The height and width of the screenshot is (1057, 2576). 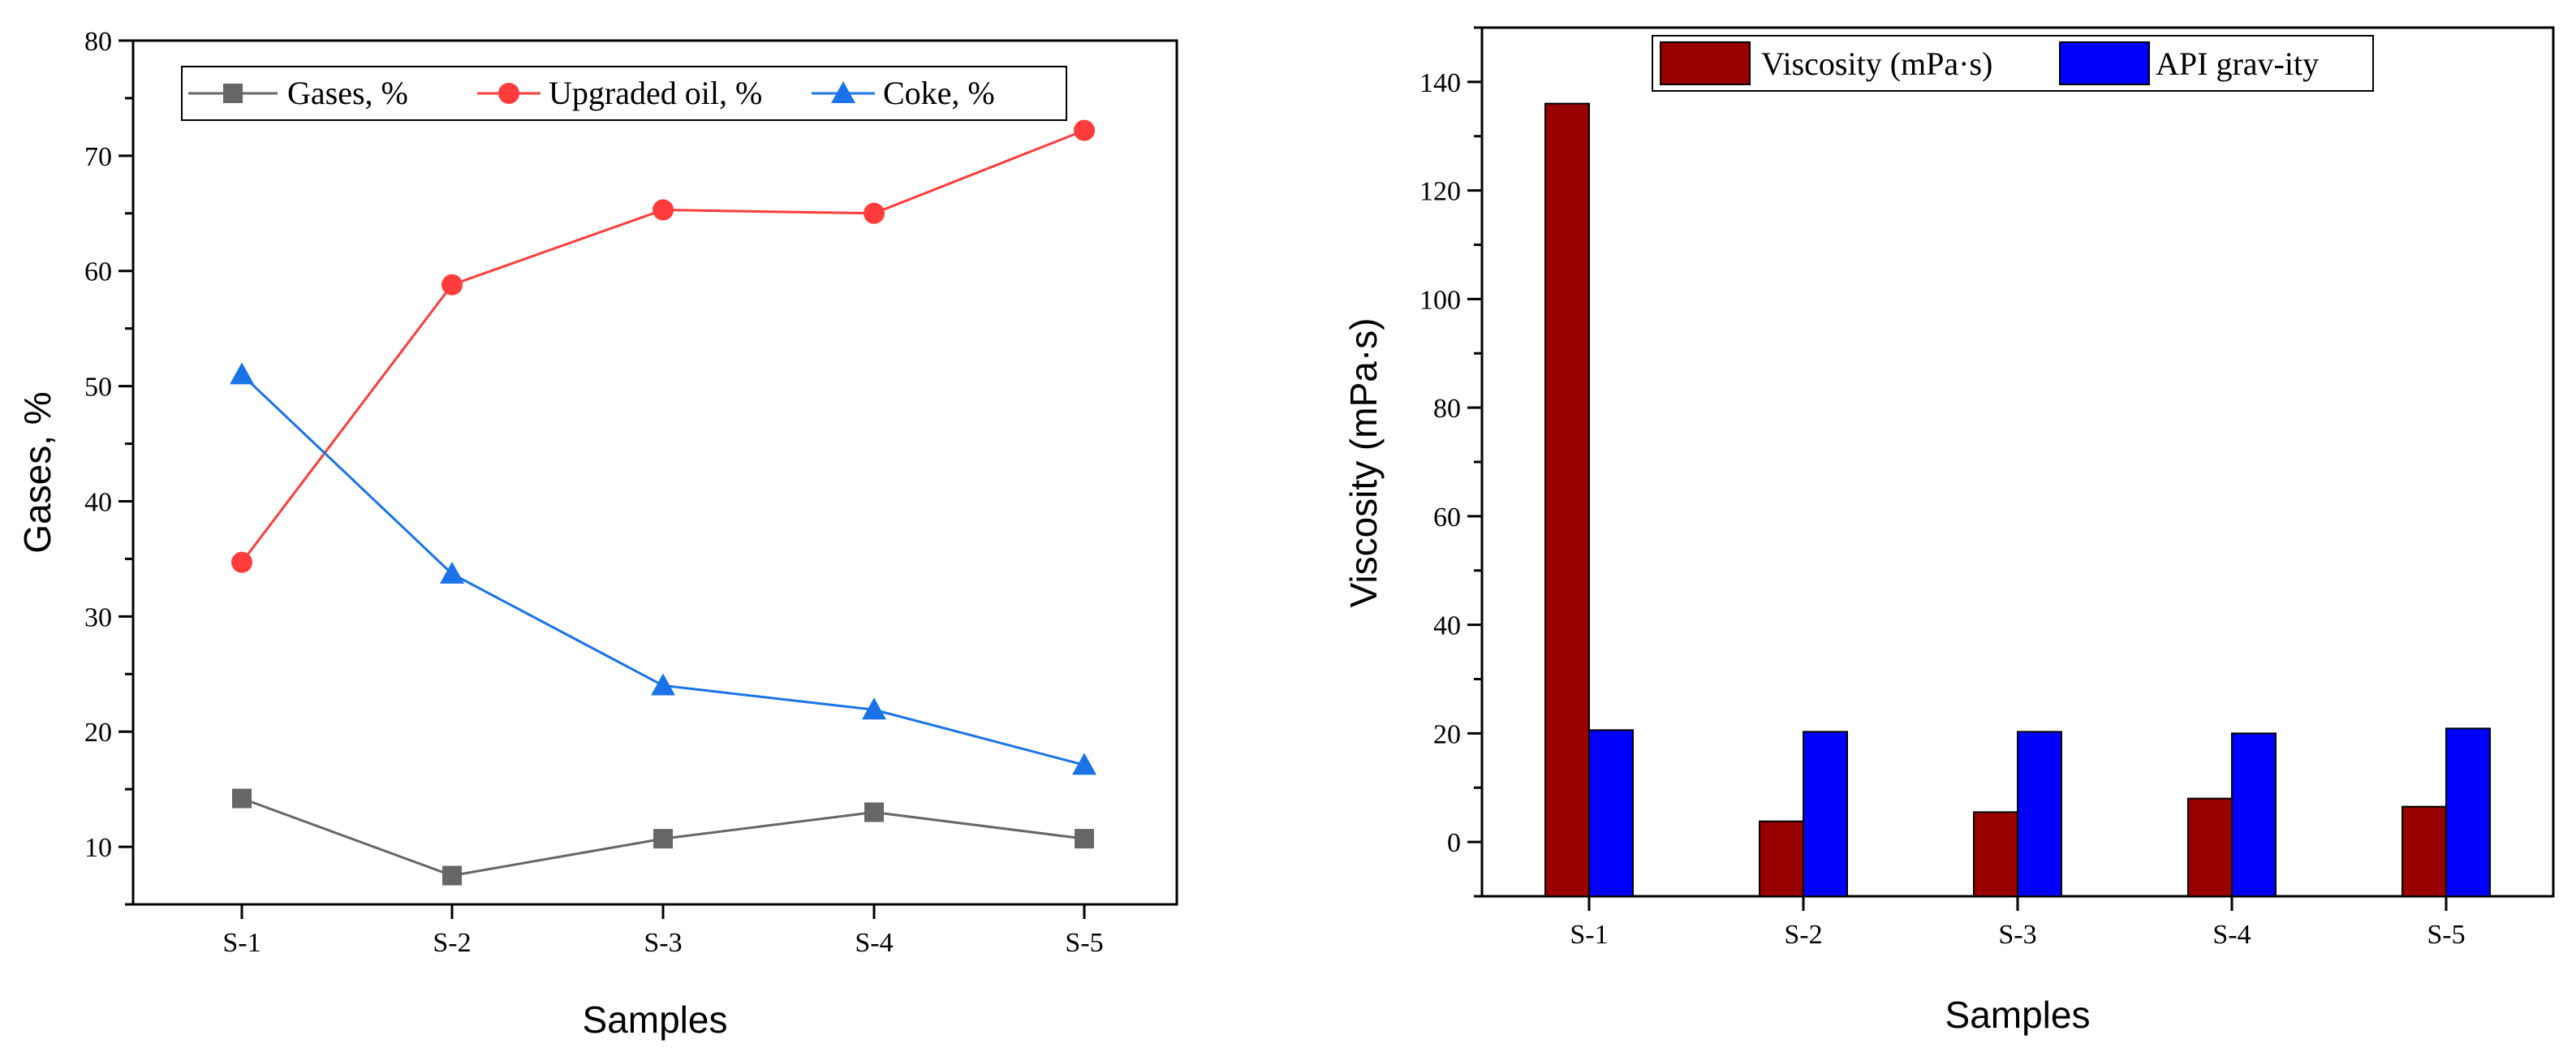 What do you see at coordinates (1454, 843) in the screenshot?
I see `right-y-tick-label: 0` at bounding box center [1454, 843].